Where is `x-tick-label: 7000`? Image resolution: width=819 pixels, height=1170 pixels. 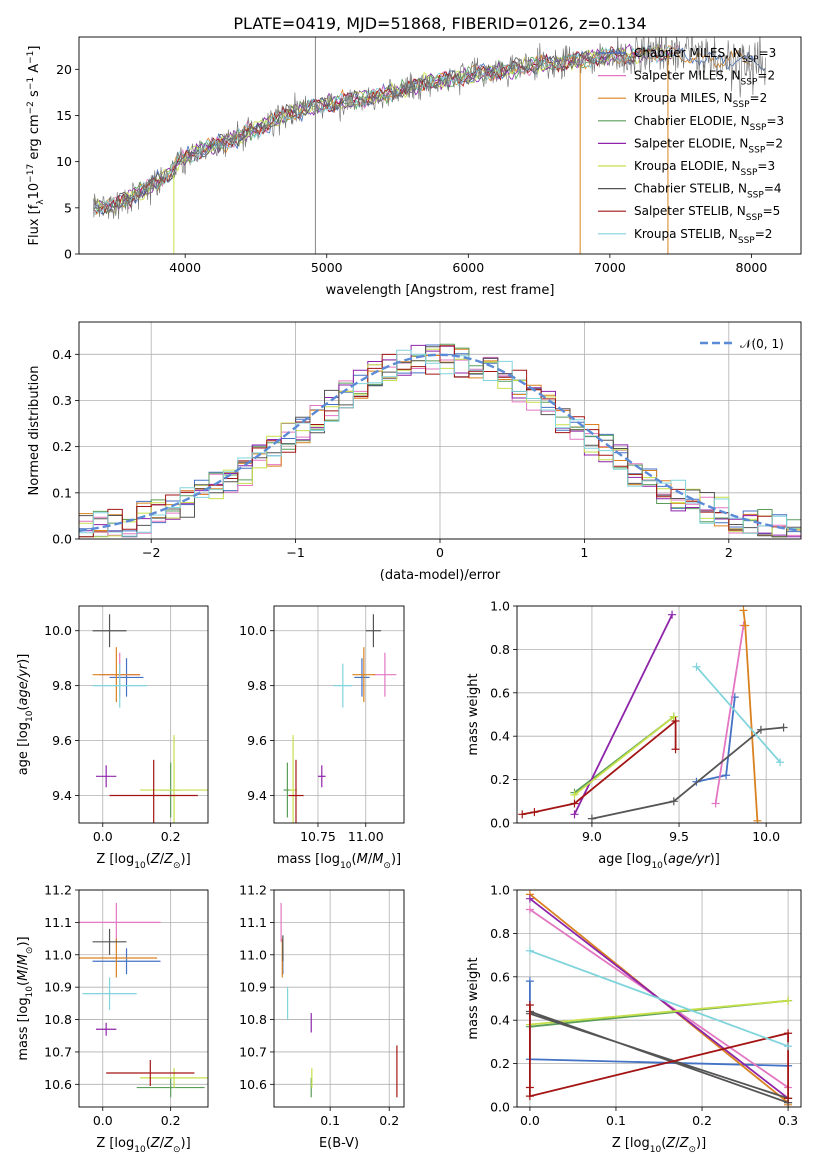 x-tick-label: 7000 is located at coordinates (610, 267).